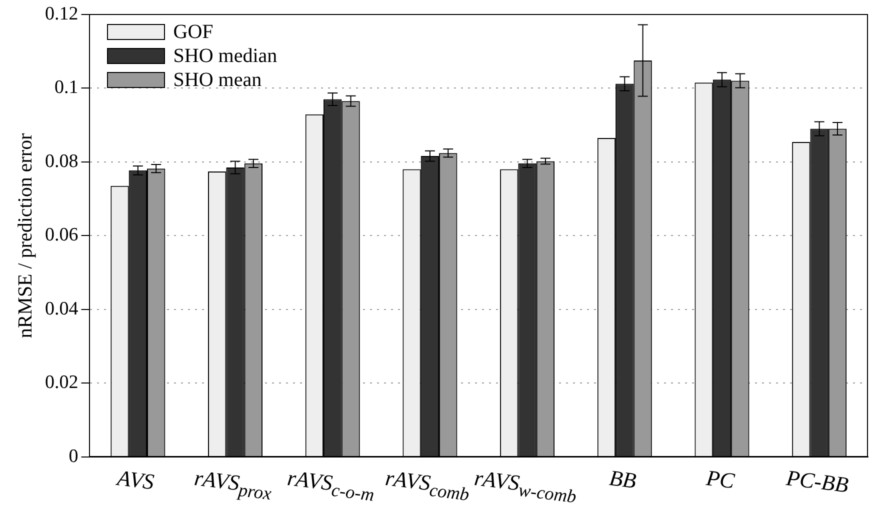 The width and height of the screenshot is (884, 515). I want to click on legend-label: SHO mean, so click(217, 80).